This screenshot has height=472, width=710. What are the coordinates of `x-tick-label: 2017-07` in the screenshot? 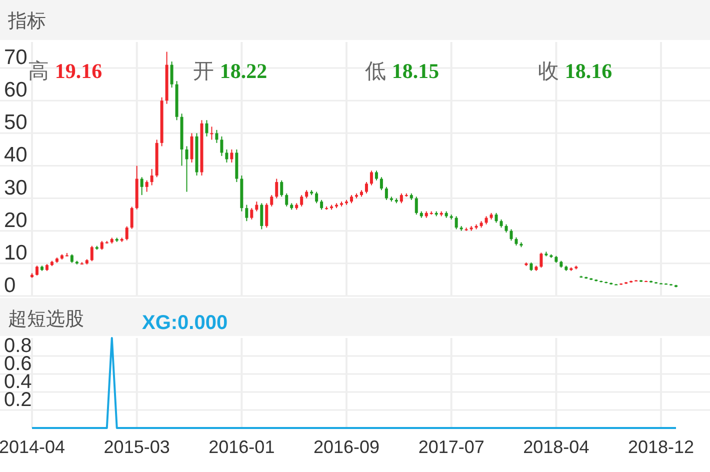 It's located at (451, 447).